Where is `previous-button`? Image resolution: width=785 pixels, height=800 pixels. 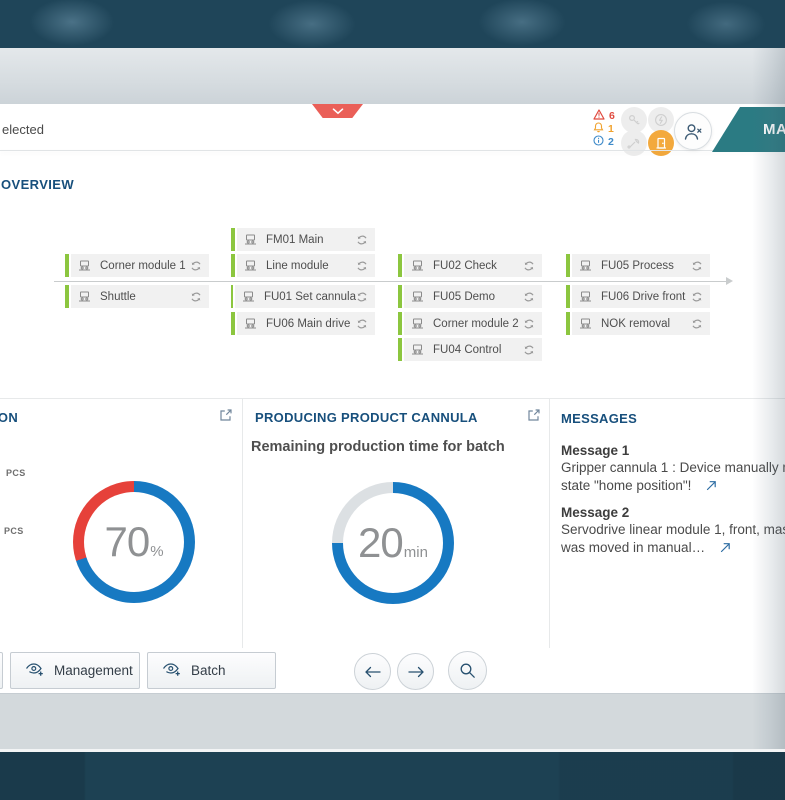
previous-button is located at coordinates (372, 671).